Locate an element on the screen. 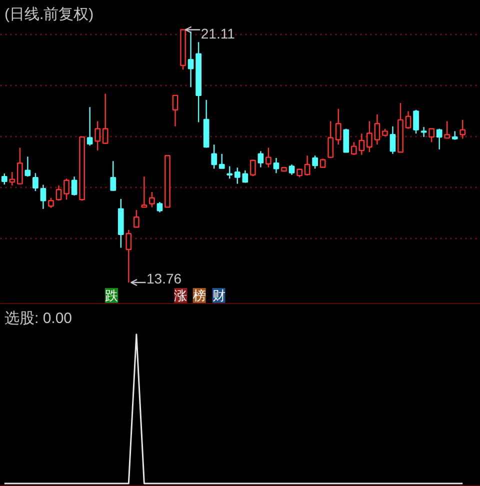  annotation: 13.76 is located at coordinates (164, 278).